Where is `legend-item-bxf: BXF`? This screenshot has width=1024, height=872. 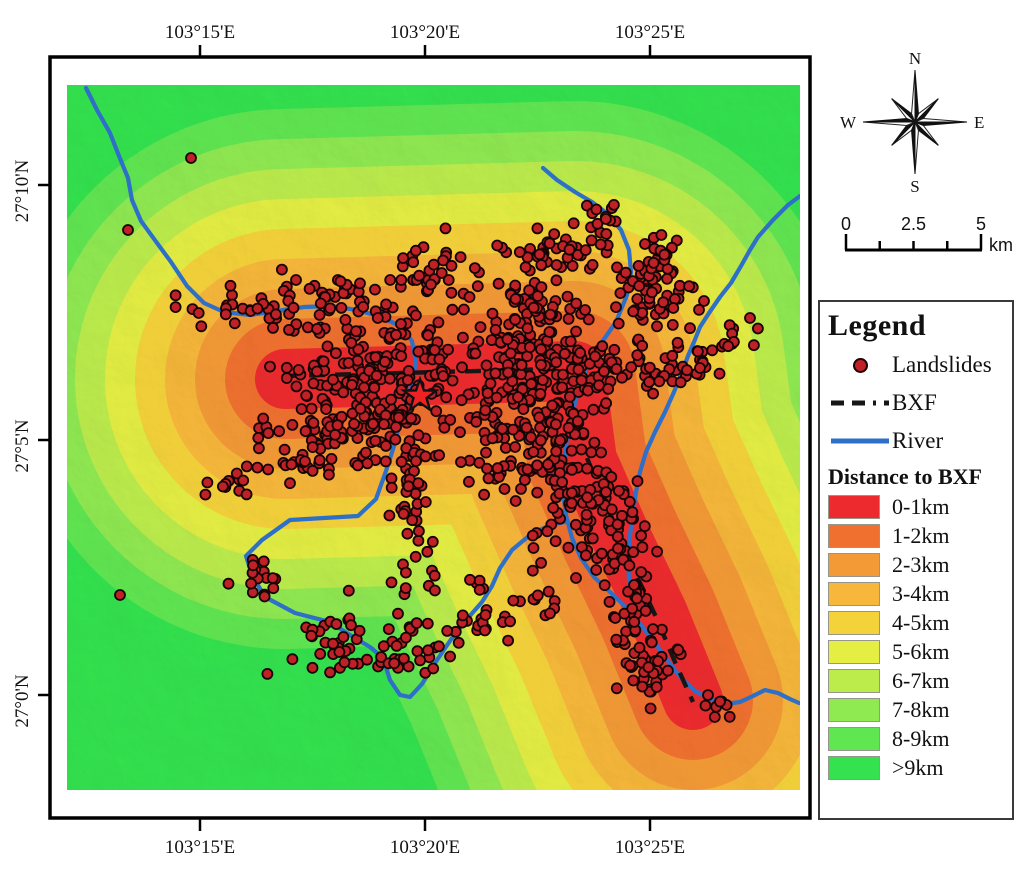
legend-item-bxf: BXF is located at coordinates (917, 403).